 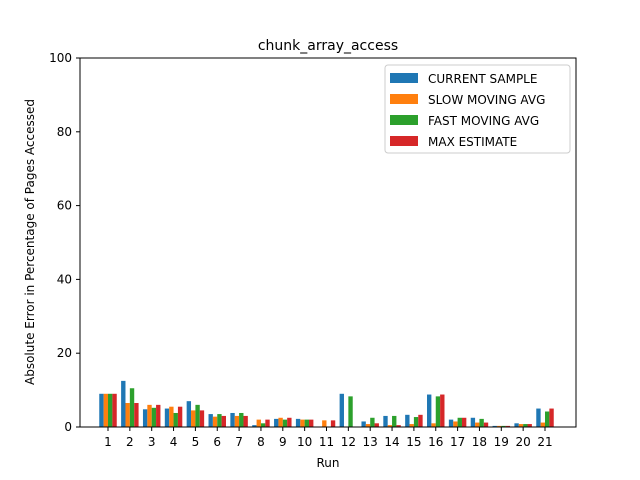 I want to click on y-tick-label: 0, so click(x=68, y=427).